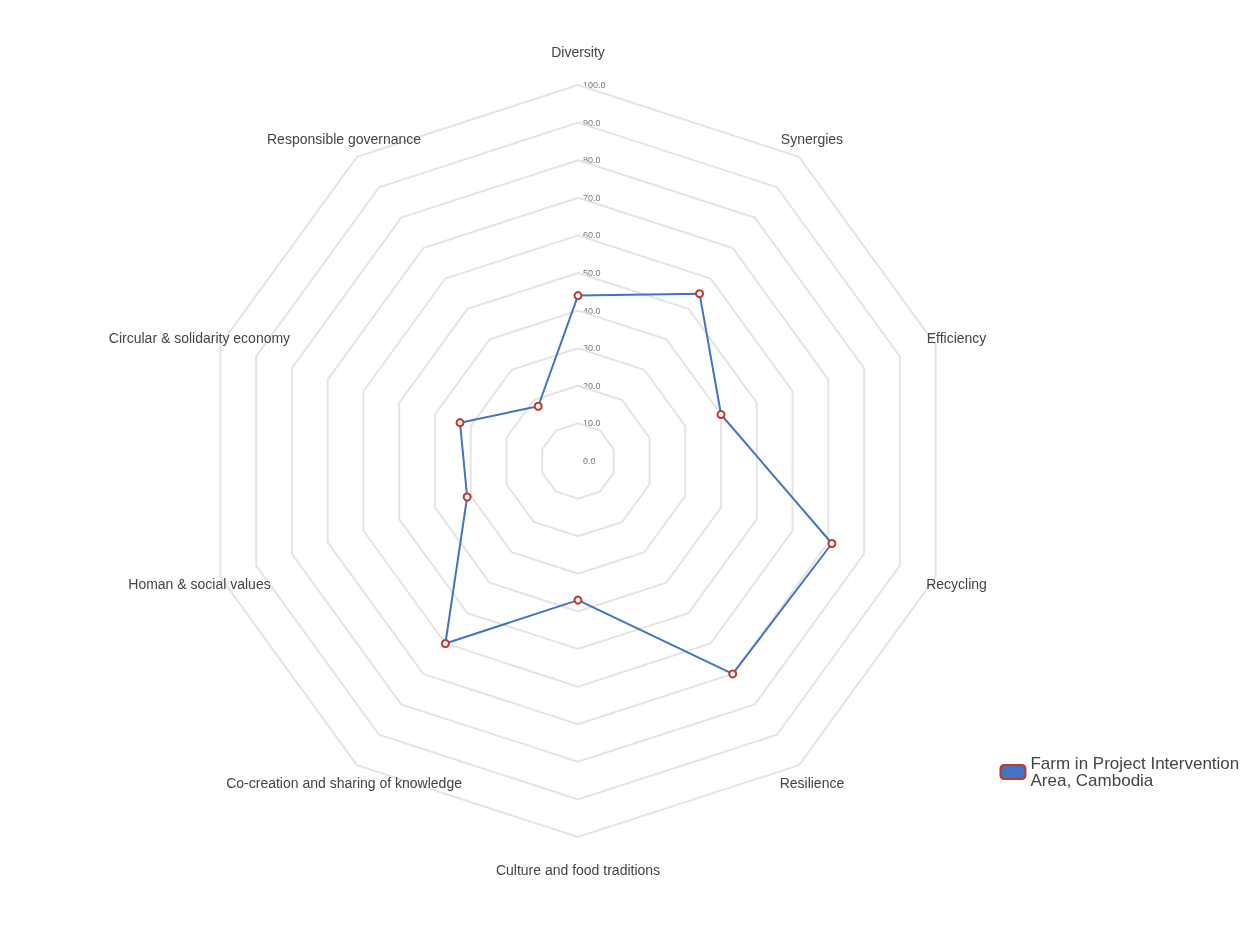 This screenshot has height=937, width=1259. I want to click on spoke-label: Culture and food traditions, so click(578, 870).